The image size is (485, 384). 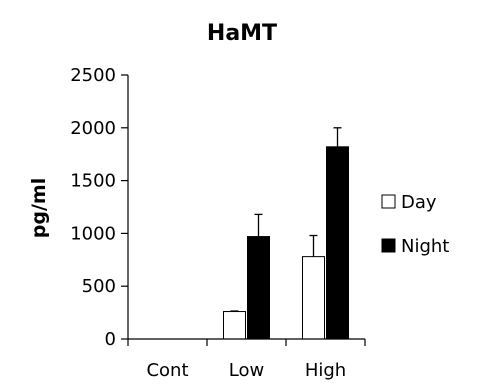 I want to click on y-tick-label: 1000, so click(x=93, y=233).